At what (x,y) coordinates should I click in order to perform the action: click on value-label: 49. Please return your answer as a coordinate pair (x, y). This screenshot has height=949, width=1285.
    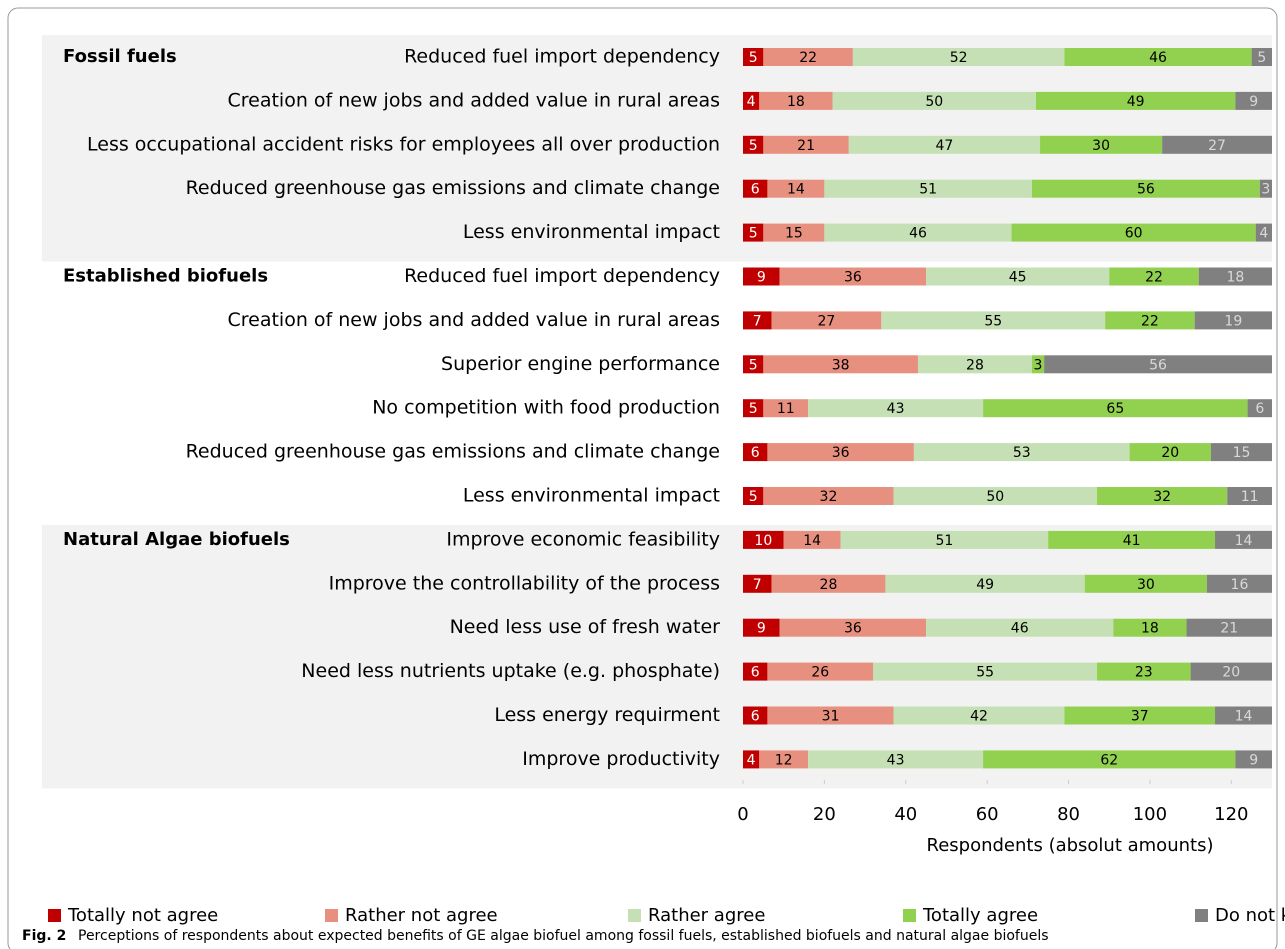
    Looking at the image, I should click on (1136, 102).